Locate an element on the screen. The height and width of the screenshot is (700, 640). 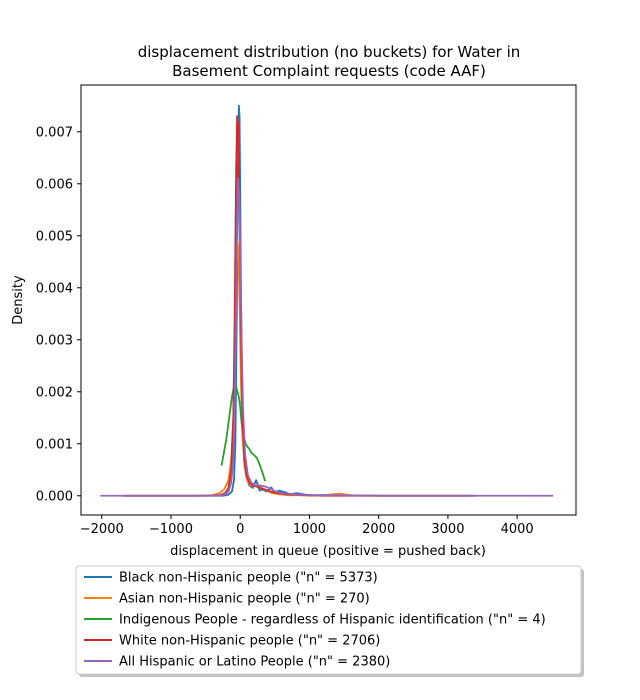
y-tick-label: 0.002 is located at coordinates (54, 392).